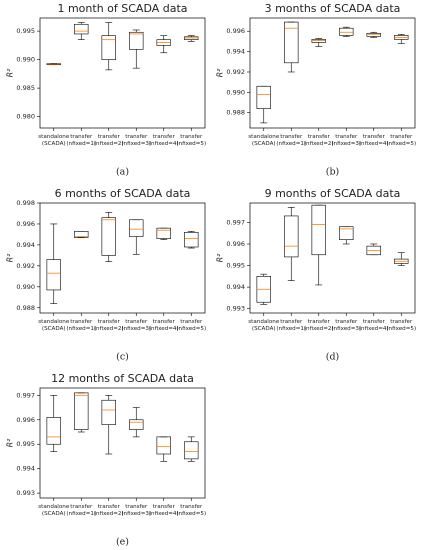 The height and width of the screenshot is (550, 421). Describe the element at coordinates (122, 172) in the screenshot. I see `caption: (a)` at that location.